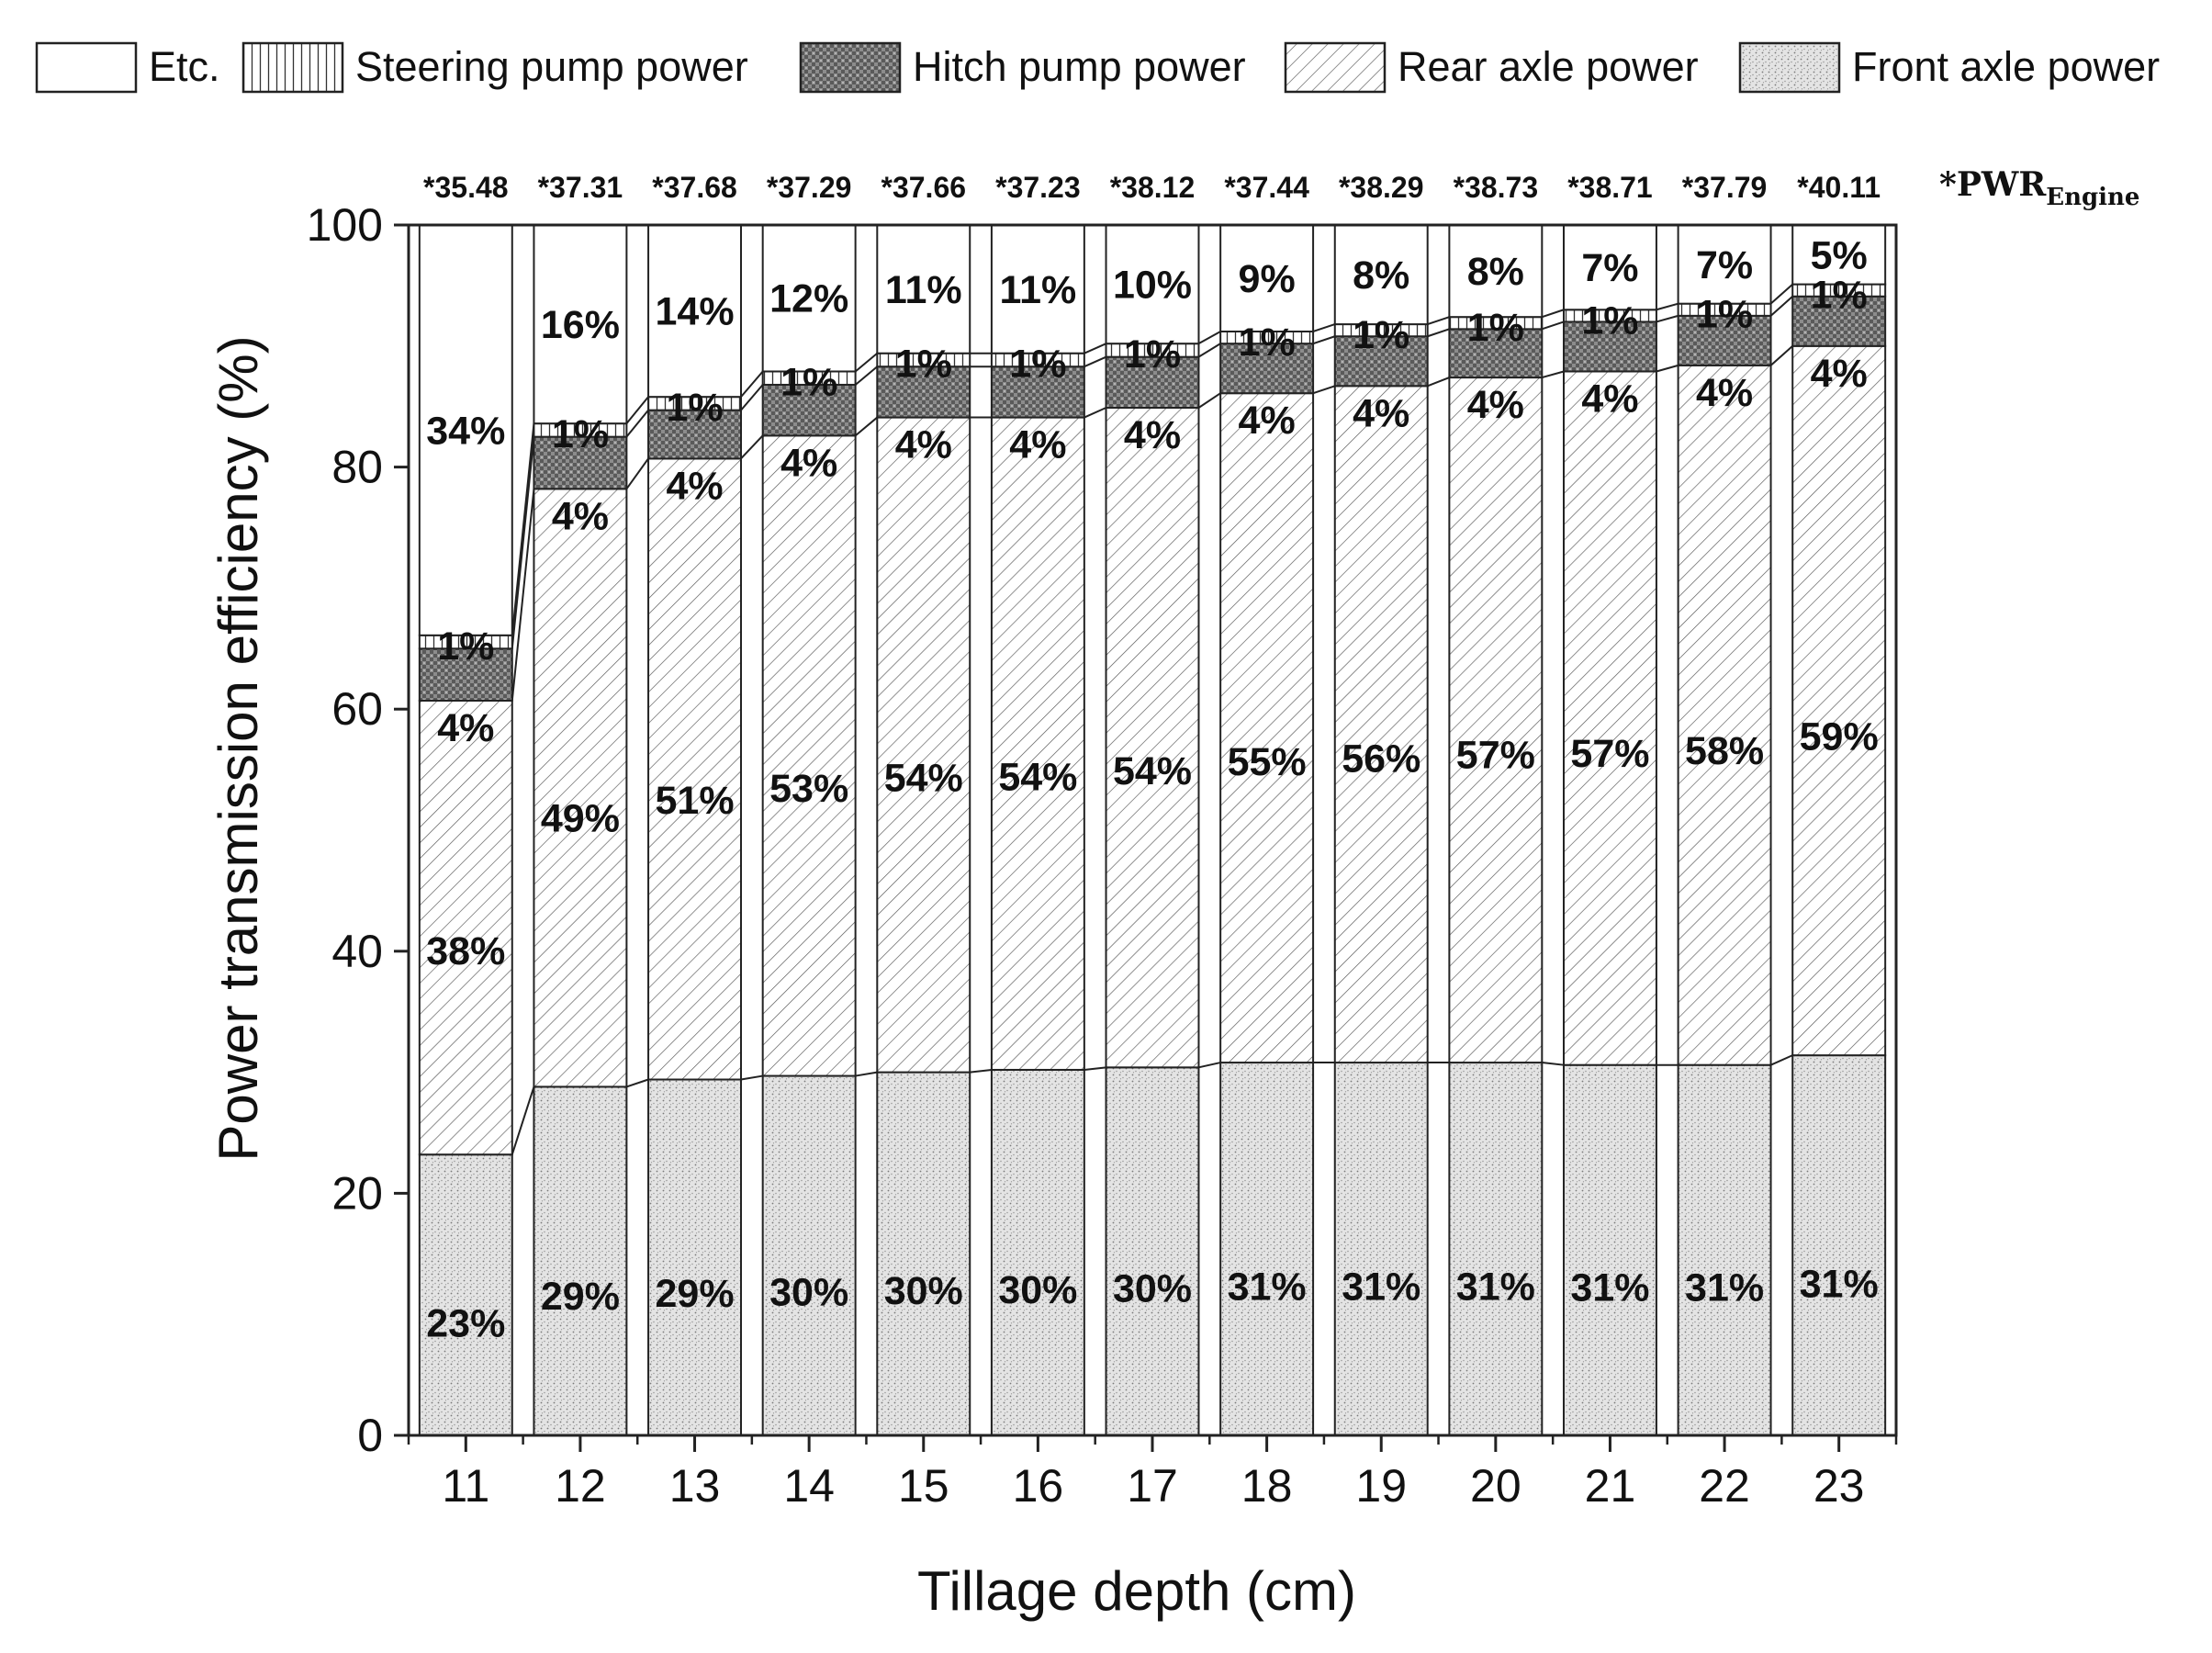 The image size is (2212, 1653). Describe the element at coordinates (1548, 66) in the screenshot. I see `legend-label-rear-axle-power: Rear axle power` at that location.